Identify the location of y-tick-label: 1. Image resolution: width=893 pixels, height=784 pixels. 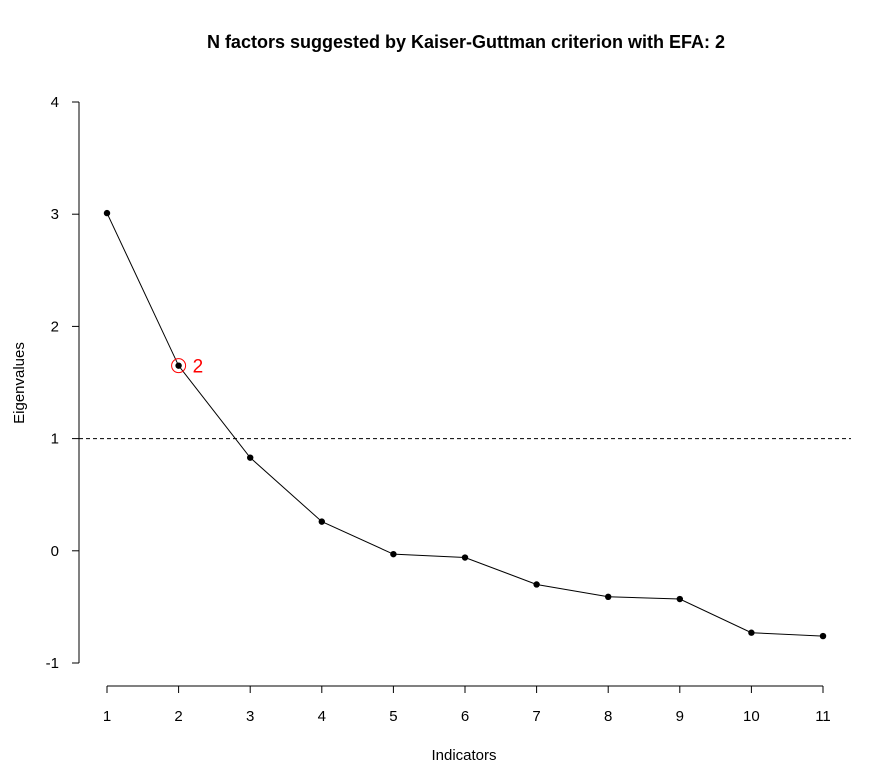
(55, 439).